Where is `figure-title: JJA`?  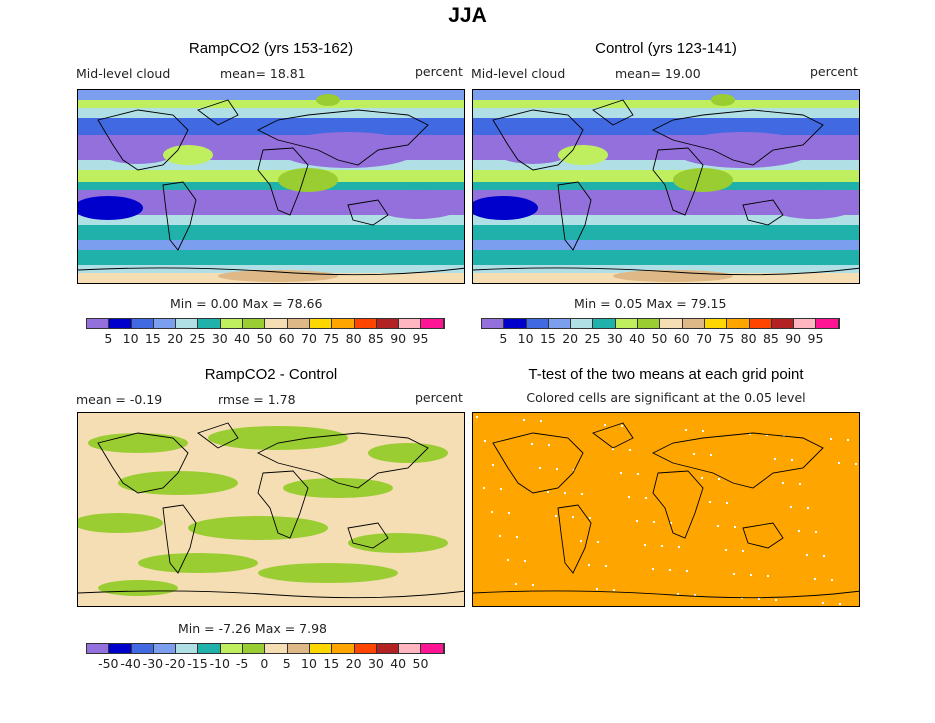 figure-title: JJA is located at coordinates (467, 15).